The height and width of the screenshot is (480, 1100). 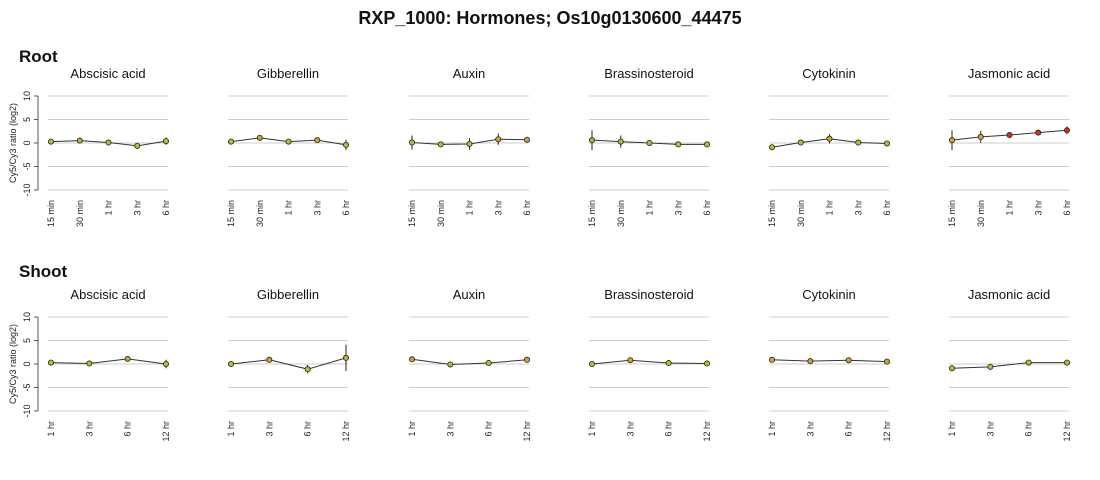 What do you see at coordinates (13, 364) in the screenshot?
I see `y-axis-label: Cy5/Cy3 ratio (log2)` at bounding box center [13, 364].